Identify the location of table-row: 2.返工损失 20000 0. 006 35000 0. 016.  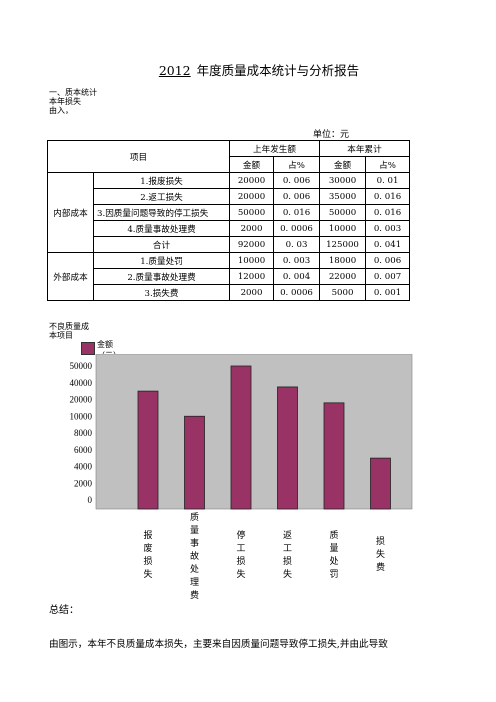
(229, 196).